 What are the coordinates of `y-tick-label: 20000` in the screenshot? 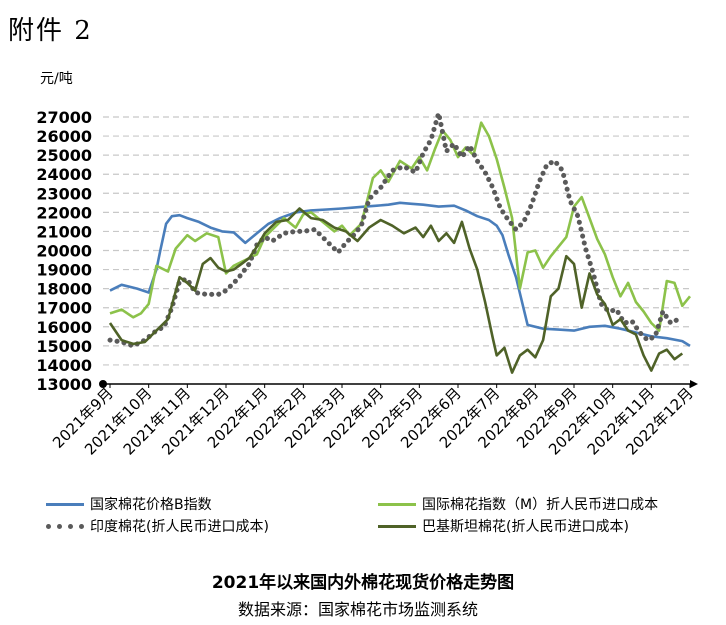 It's located at (64, 251).